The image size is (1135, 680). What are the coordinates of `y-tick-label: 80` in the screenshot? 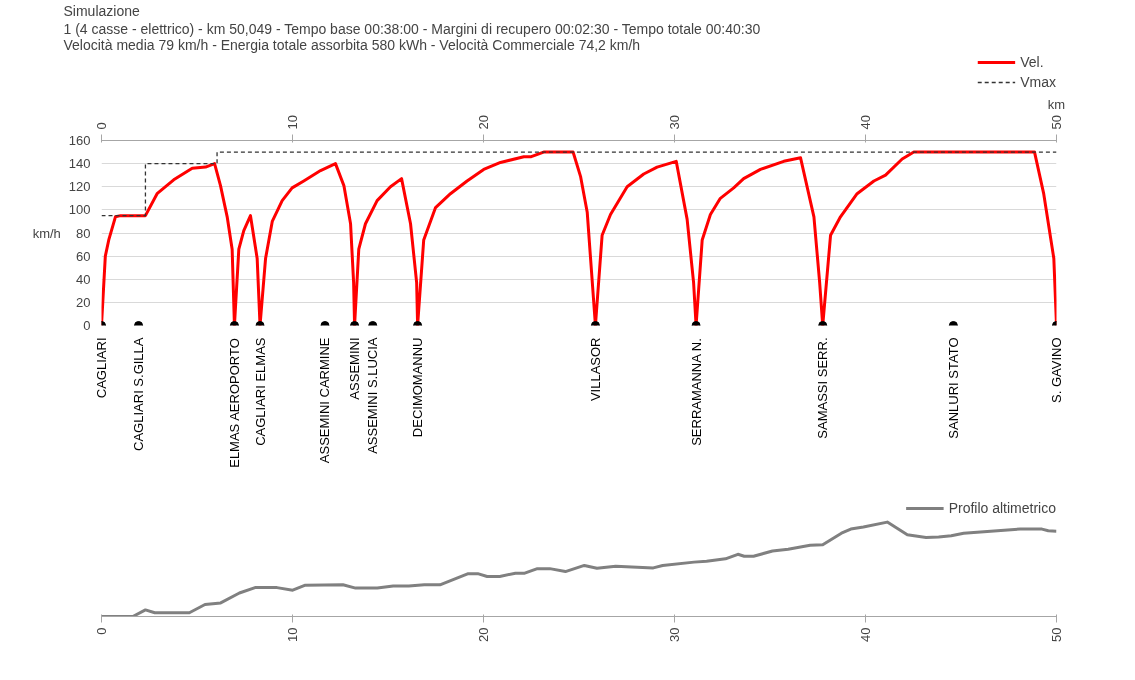 It's located at (83, 233).